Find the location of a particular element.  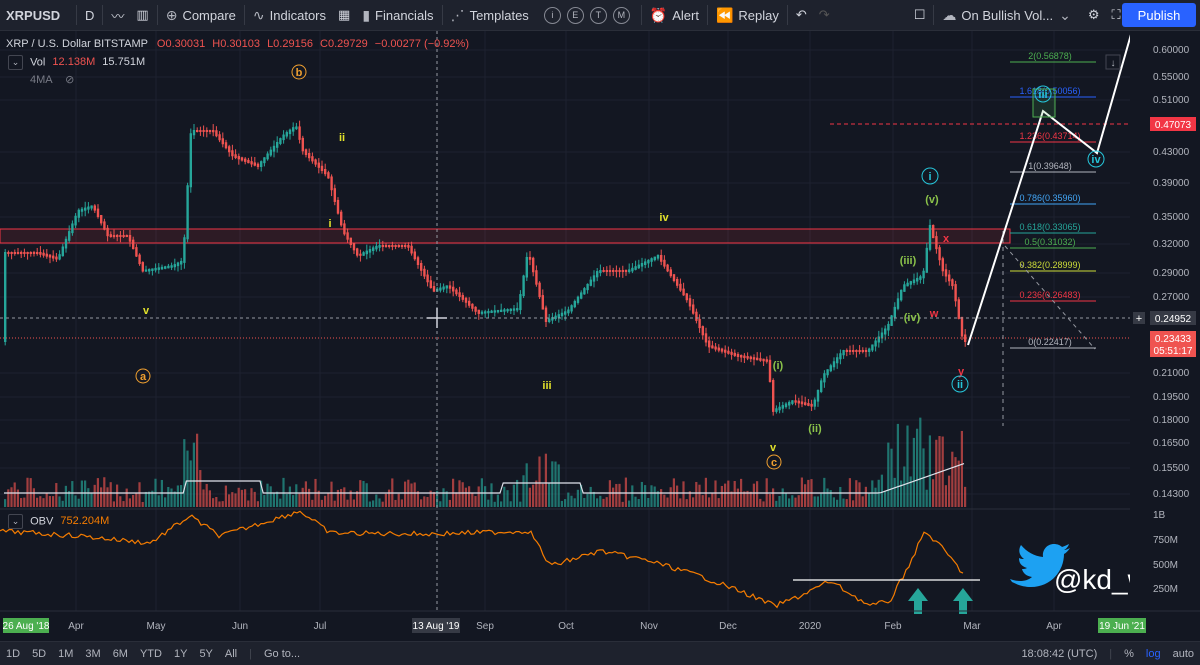

vol-value: 12.138M is located at coordinates (74, 62).